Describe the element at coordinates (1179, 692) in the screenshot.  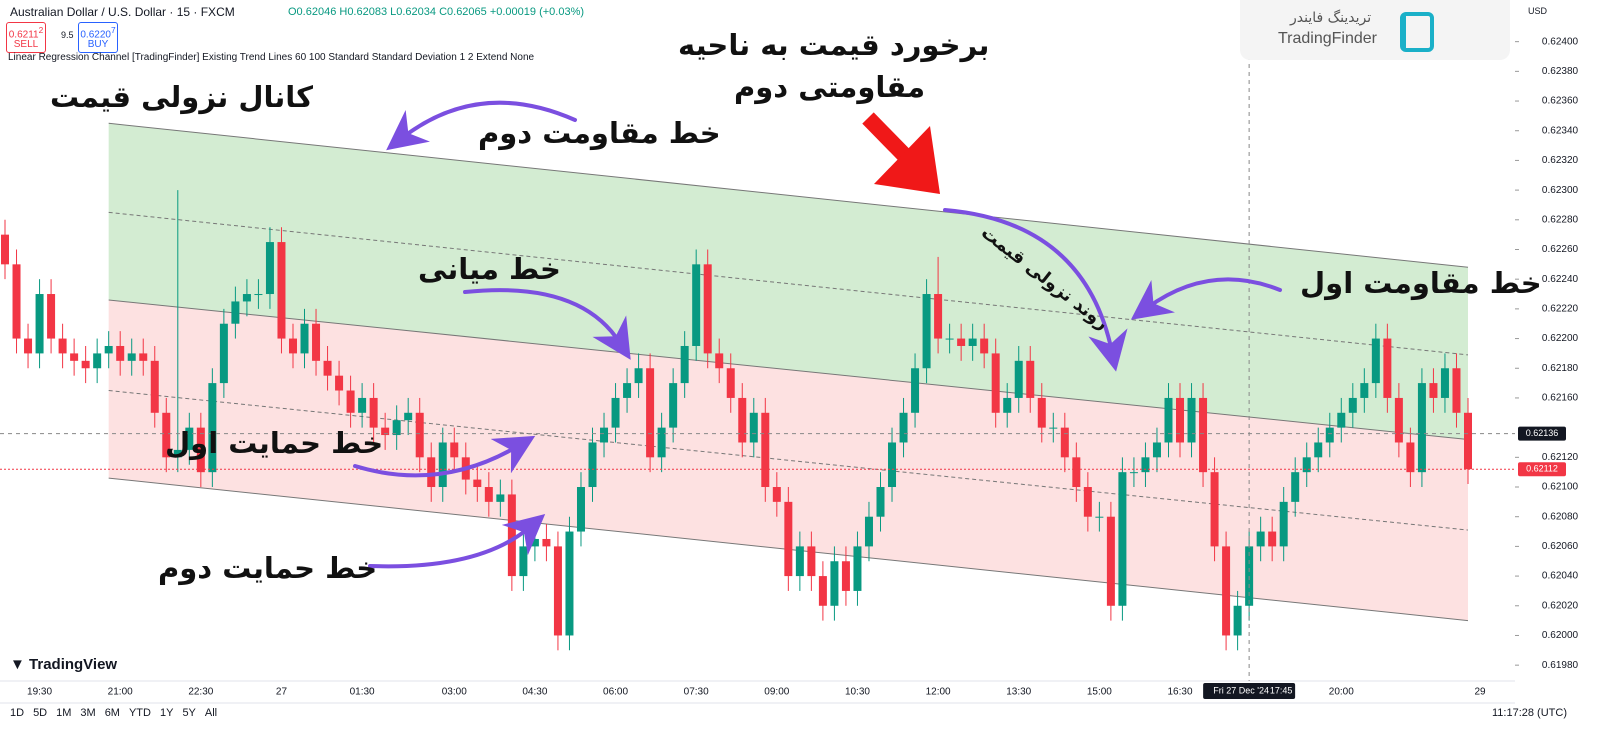
I see `x-tick-label: 16:30` at that location.